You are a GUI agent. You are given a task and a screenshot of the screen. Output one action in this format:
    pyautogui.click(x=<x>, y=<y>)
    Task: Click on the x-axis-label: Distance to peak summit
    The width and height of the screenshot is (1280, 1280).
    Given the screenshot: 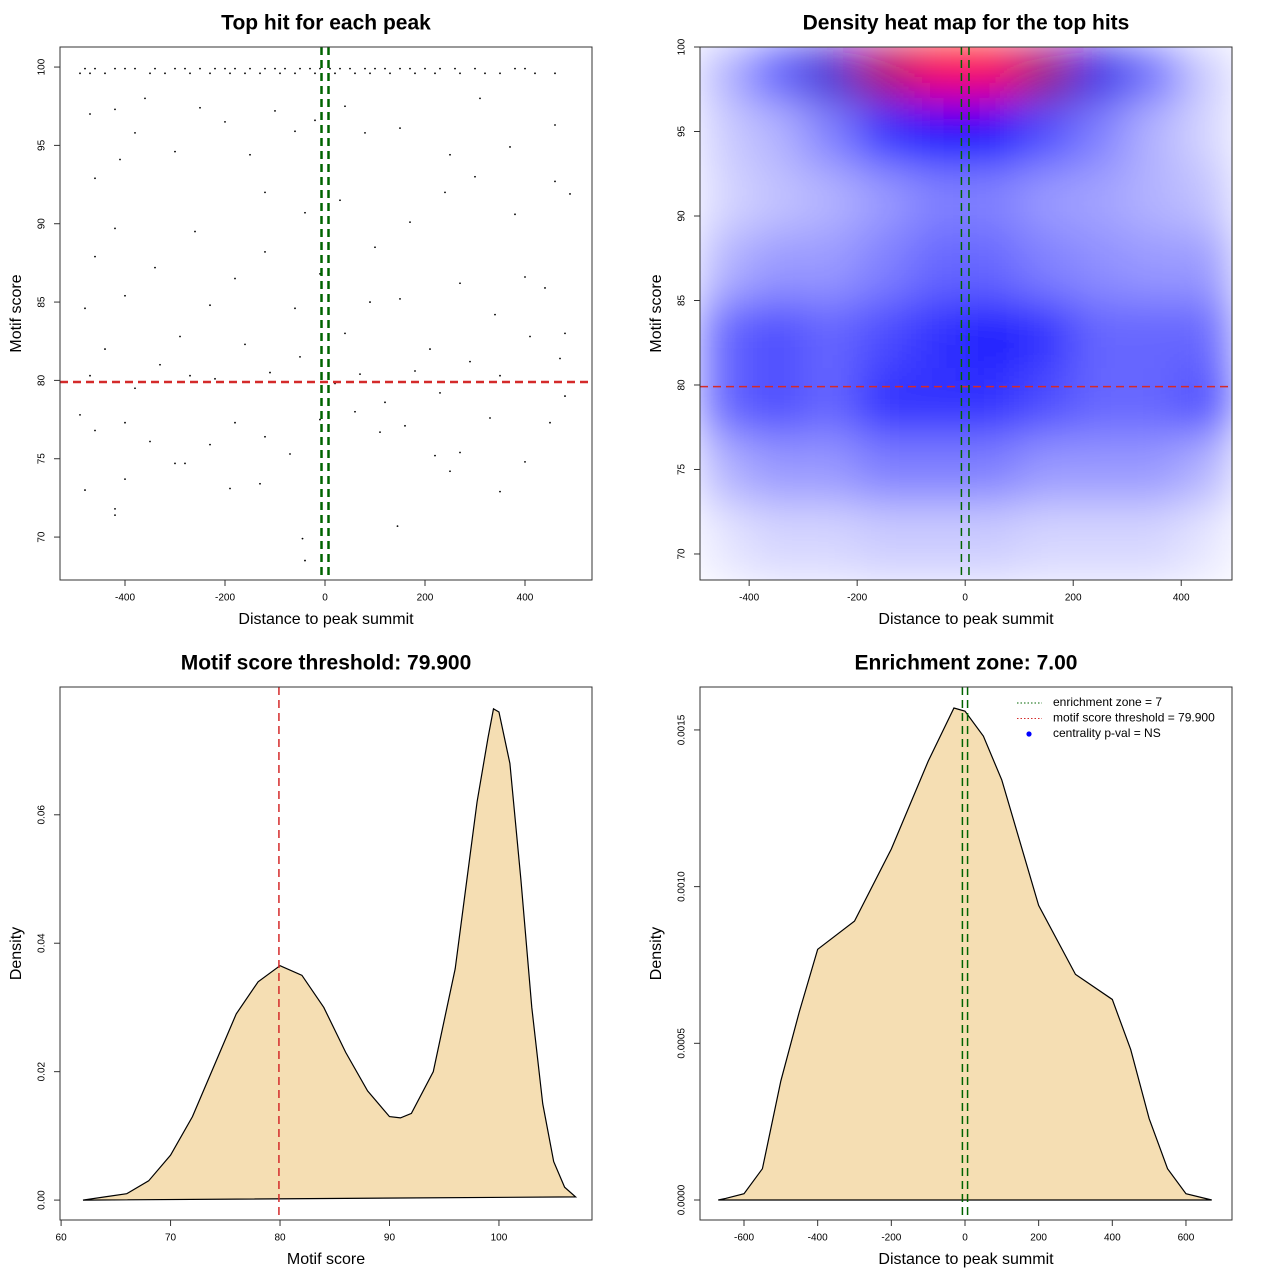 What is the action you would take?
    pyautogui.click(x=966, y=619)
    